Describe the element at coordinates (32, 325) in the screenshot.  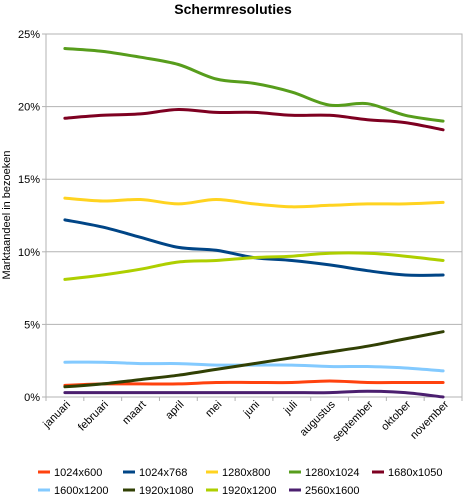
I see `y-tick-label: 5%` at that location.